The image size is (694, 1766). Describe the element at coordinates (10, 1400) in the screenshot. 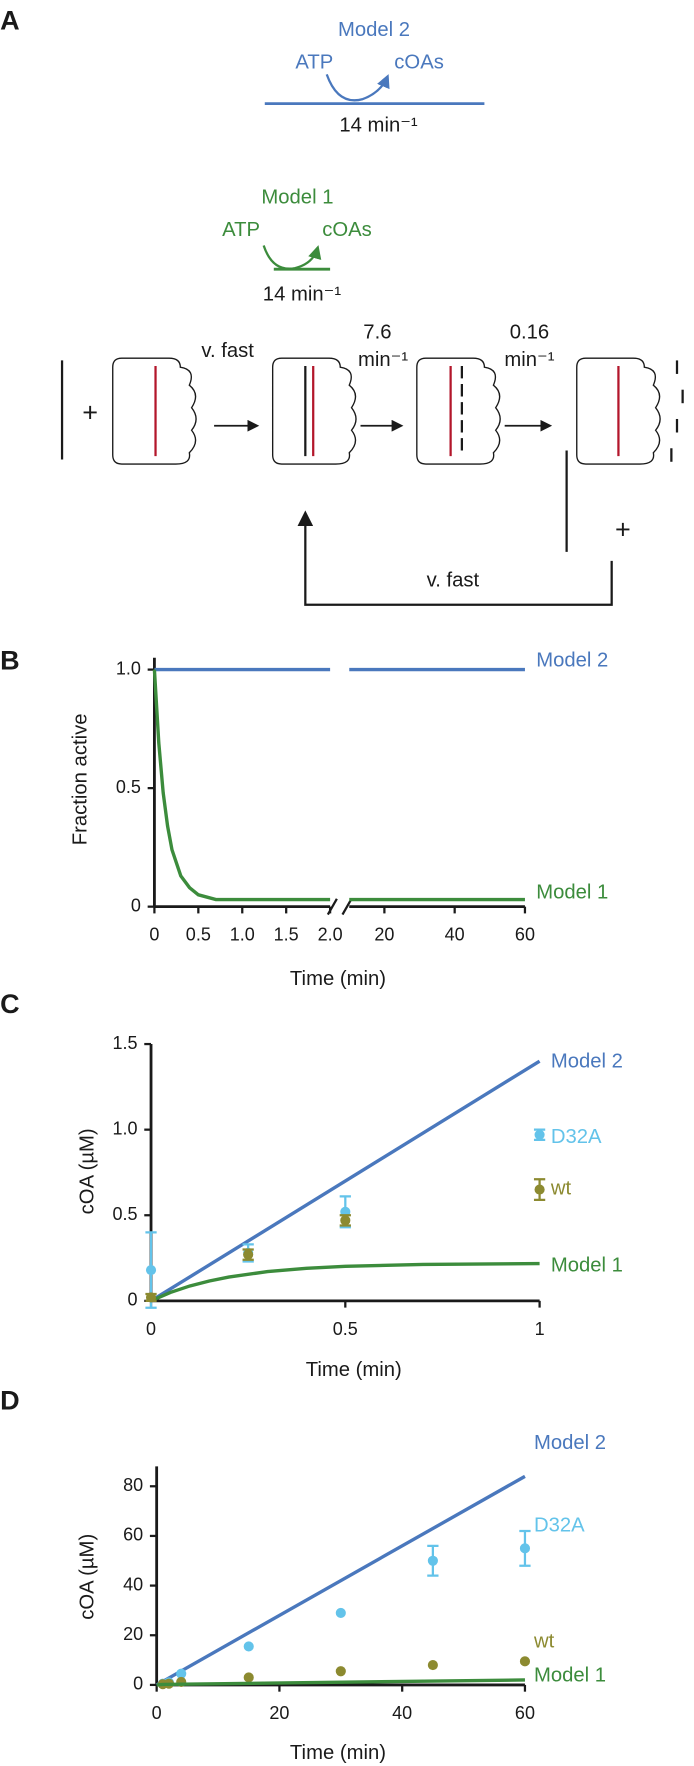

I see `panel-letter: D` at that location.